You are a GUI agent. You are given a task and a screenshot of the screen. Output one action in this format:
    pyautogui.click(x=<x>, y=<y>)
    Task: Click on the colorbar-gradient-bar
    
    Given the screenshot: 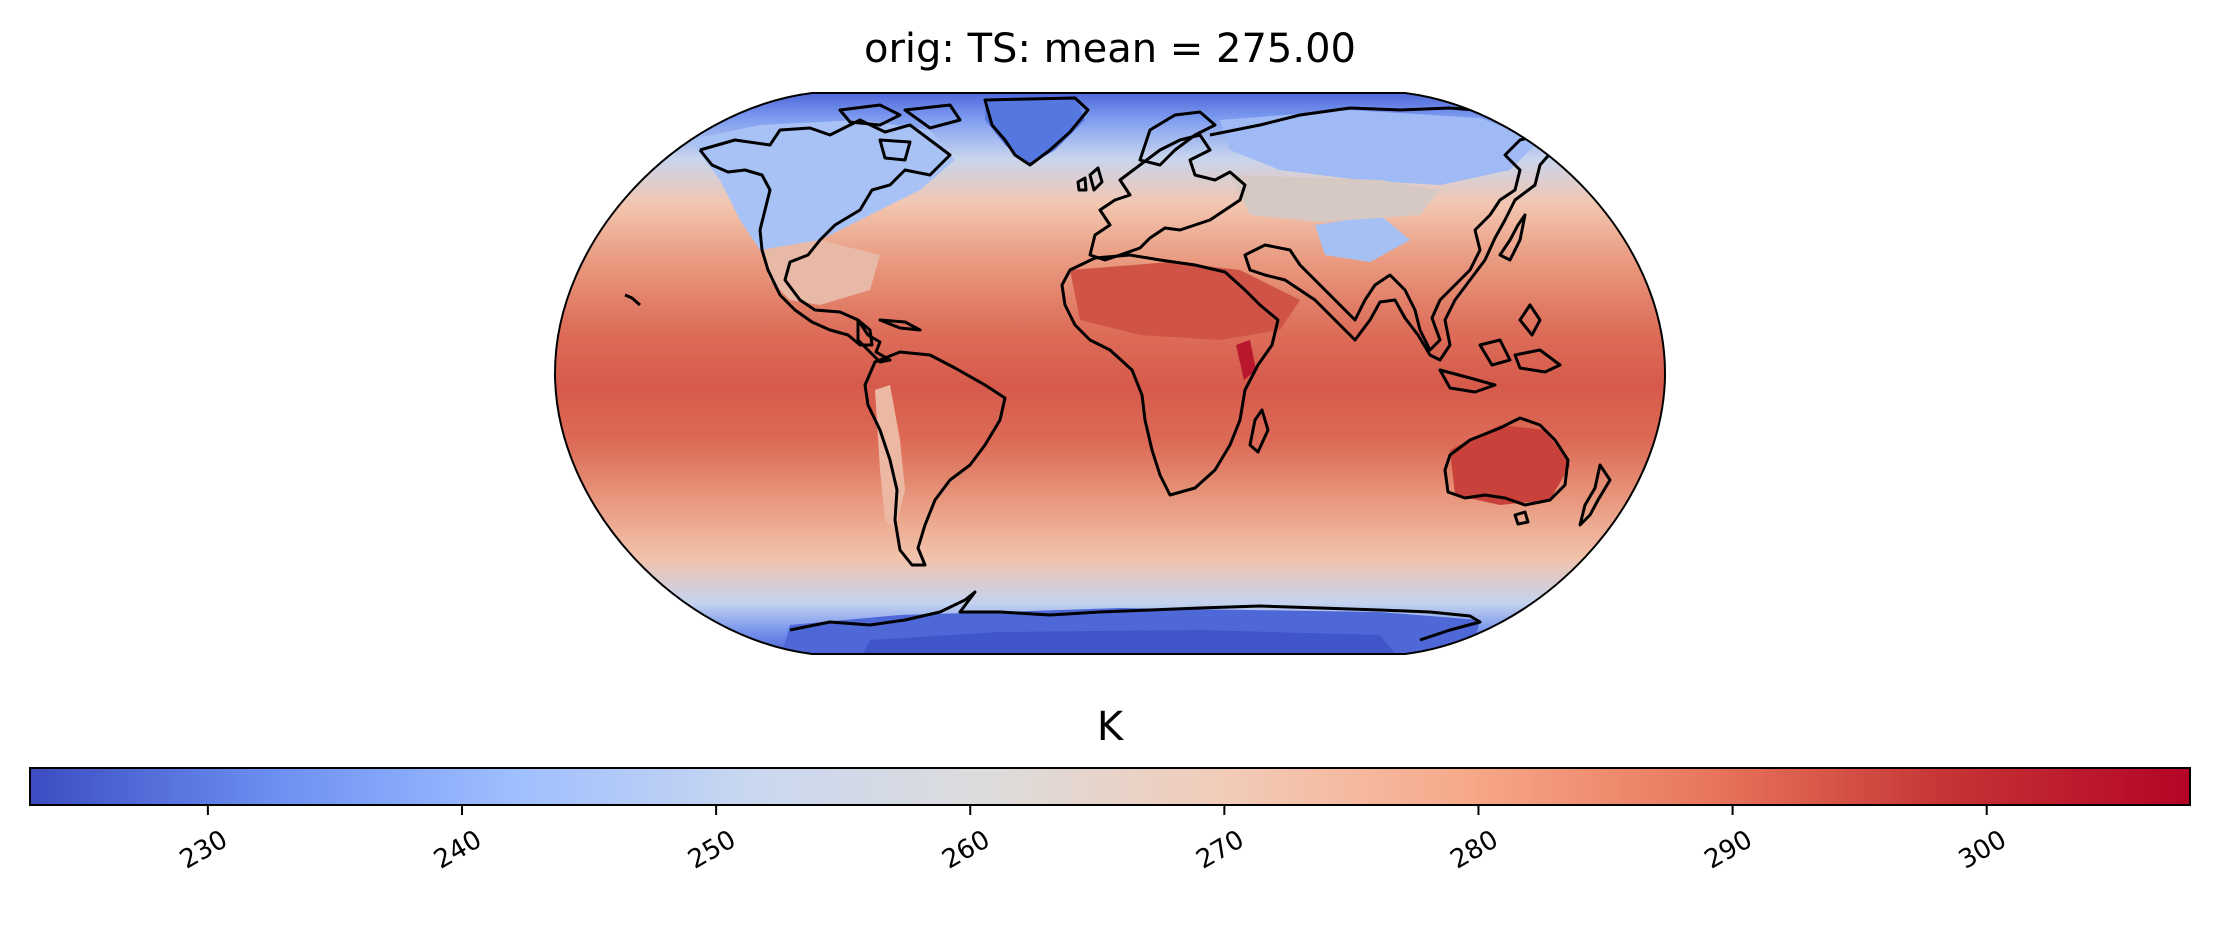 What is the action you would take?
    pyautogui.click(x=1110, y=786)
    